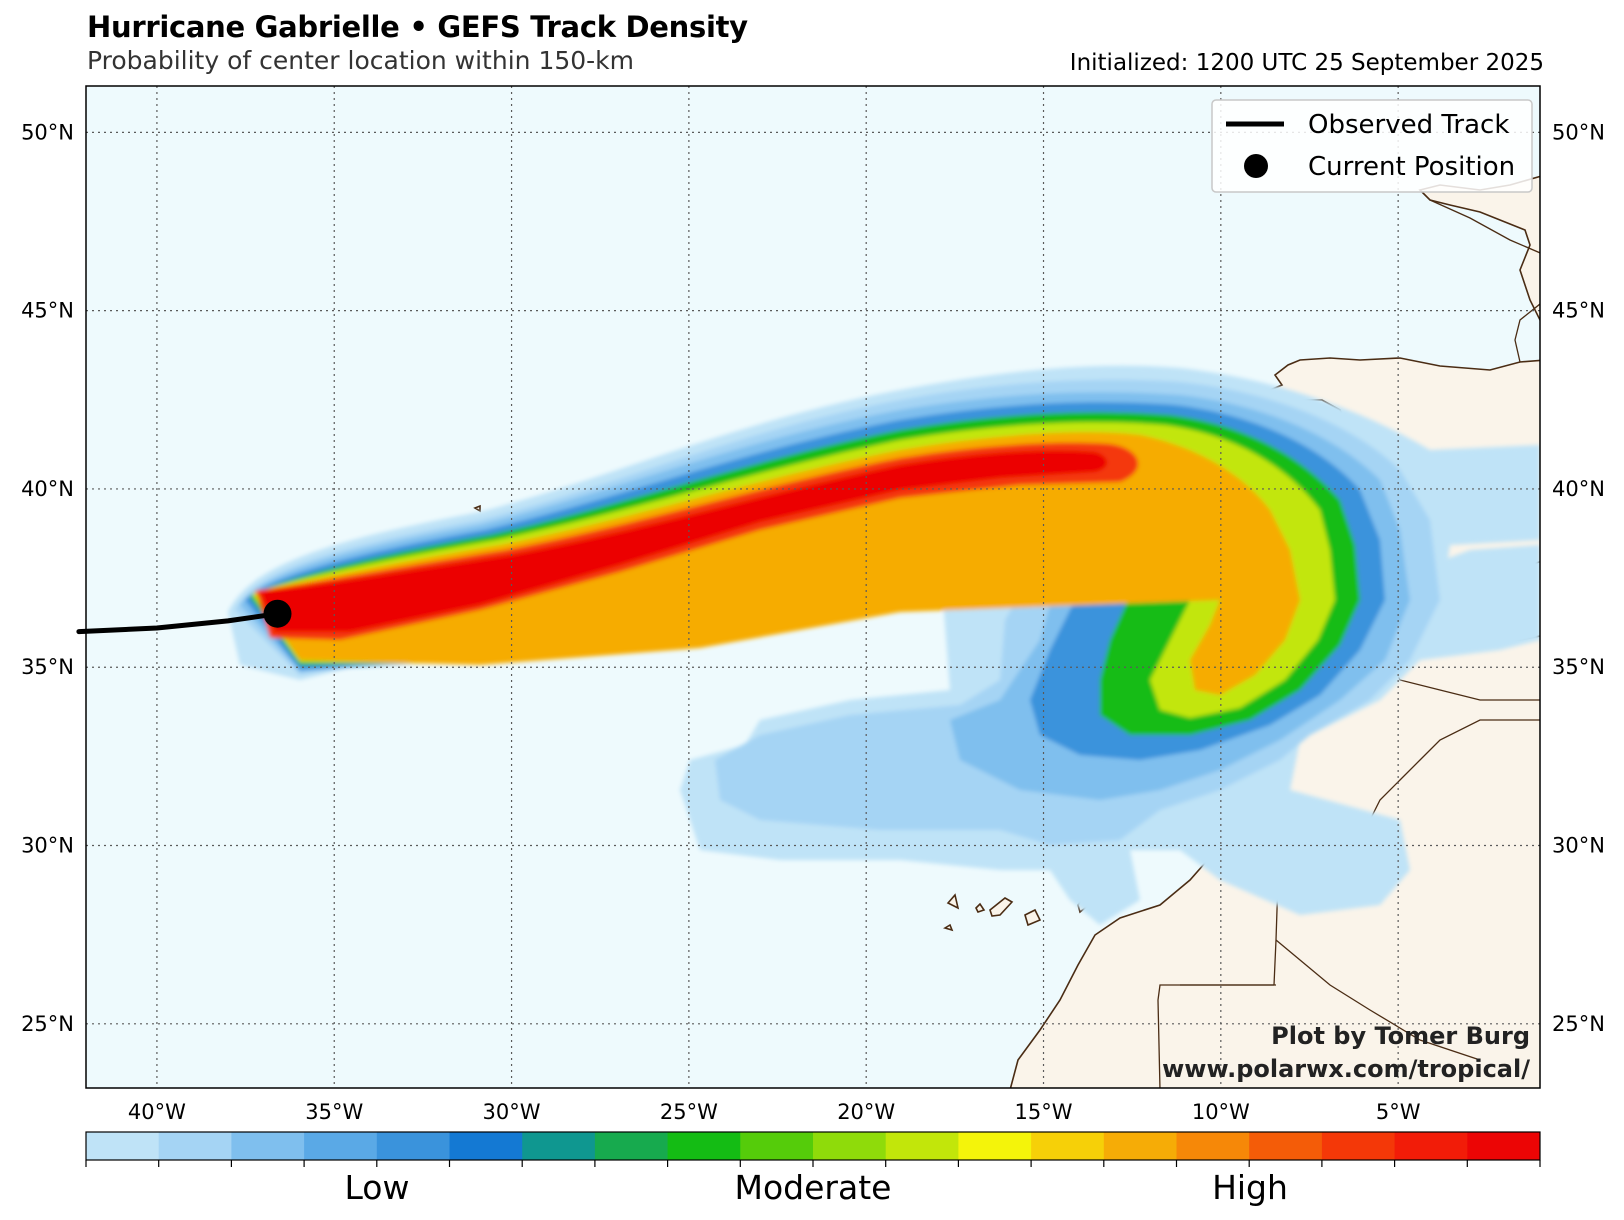  I want to click on lat-labels-left: 50°N 45°N 40°N 35°N 30°N 25°N, so click(47, 577).